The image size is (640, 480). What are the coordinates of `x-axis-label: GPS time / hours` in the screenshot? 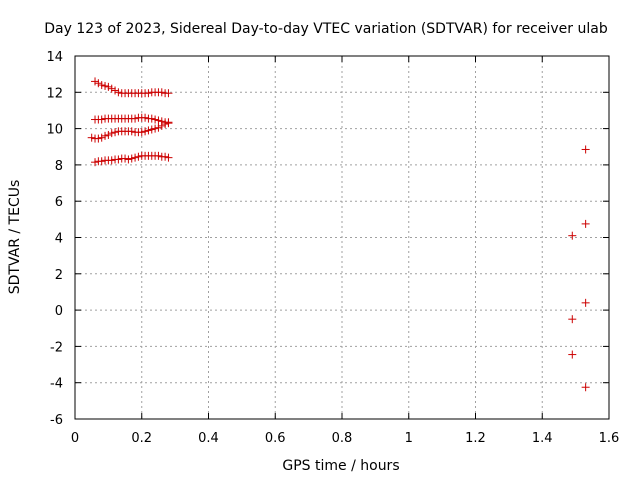 It's located at (340, 466).